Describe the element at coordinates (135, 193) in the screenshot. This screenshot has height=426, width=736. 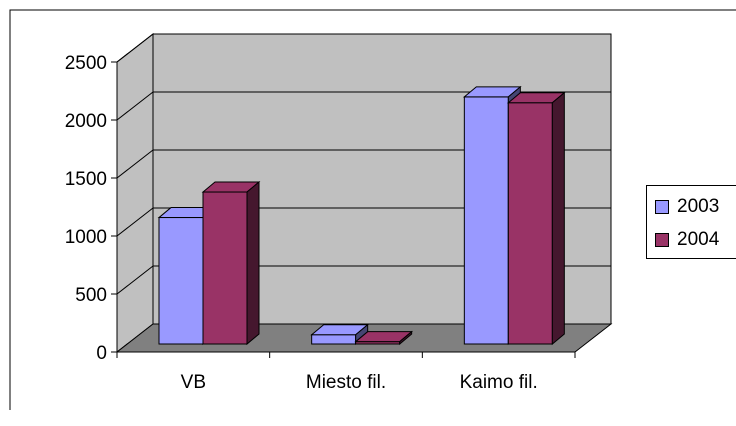
I see `side-wall` at that location.